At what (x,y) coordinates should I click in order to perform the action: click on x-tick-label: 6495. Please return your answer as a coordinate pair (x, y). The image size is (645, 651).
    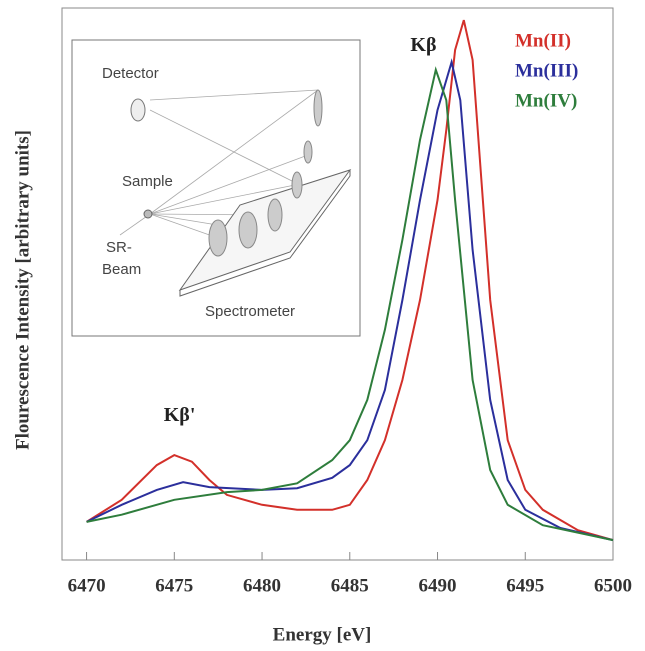
    Looking at the image, I should click on (525, 585).